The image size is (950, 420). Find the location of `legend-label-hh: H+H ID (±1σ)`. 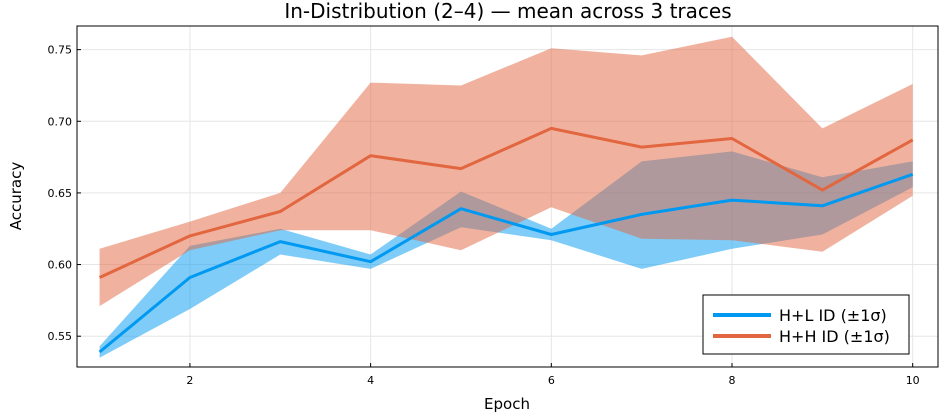

legend-label-hh: H+H ID (±1σ) is located at coordinates (834, 336).